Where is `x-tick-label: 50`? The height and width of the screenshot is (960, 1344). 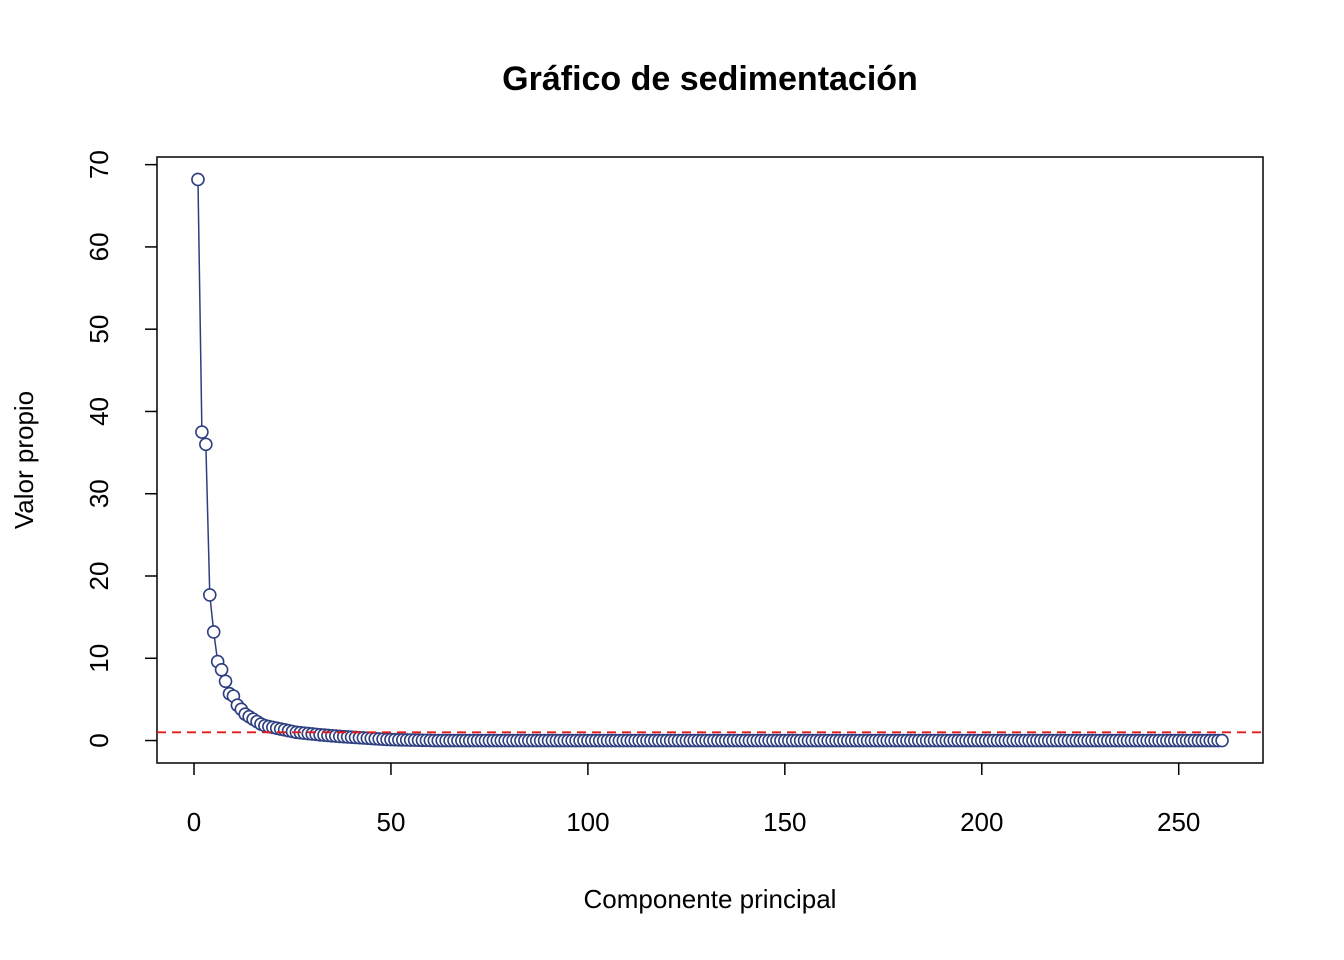 x-tick-label: 50 is located at coordinates (391, 822).